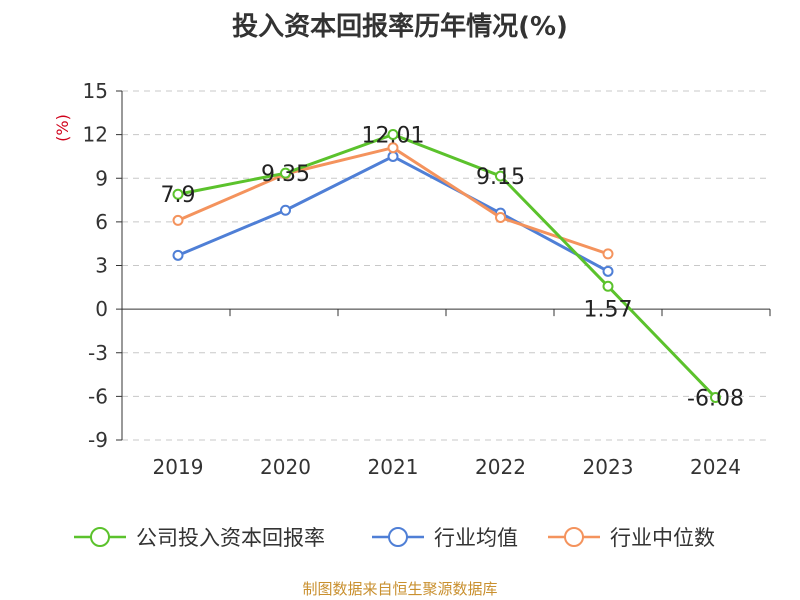  I want to click on data-label: 12.01, so click(393, 135).